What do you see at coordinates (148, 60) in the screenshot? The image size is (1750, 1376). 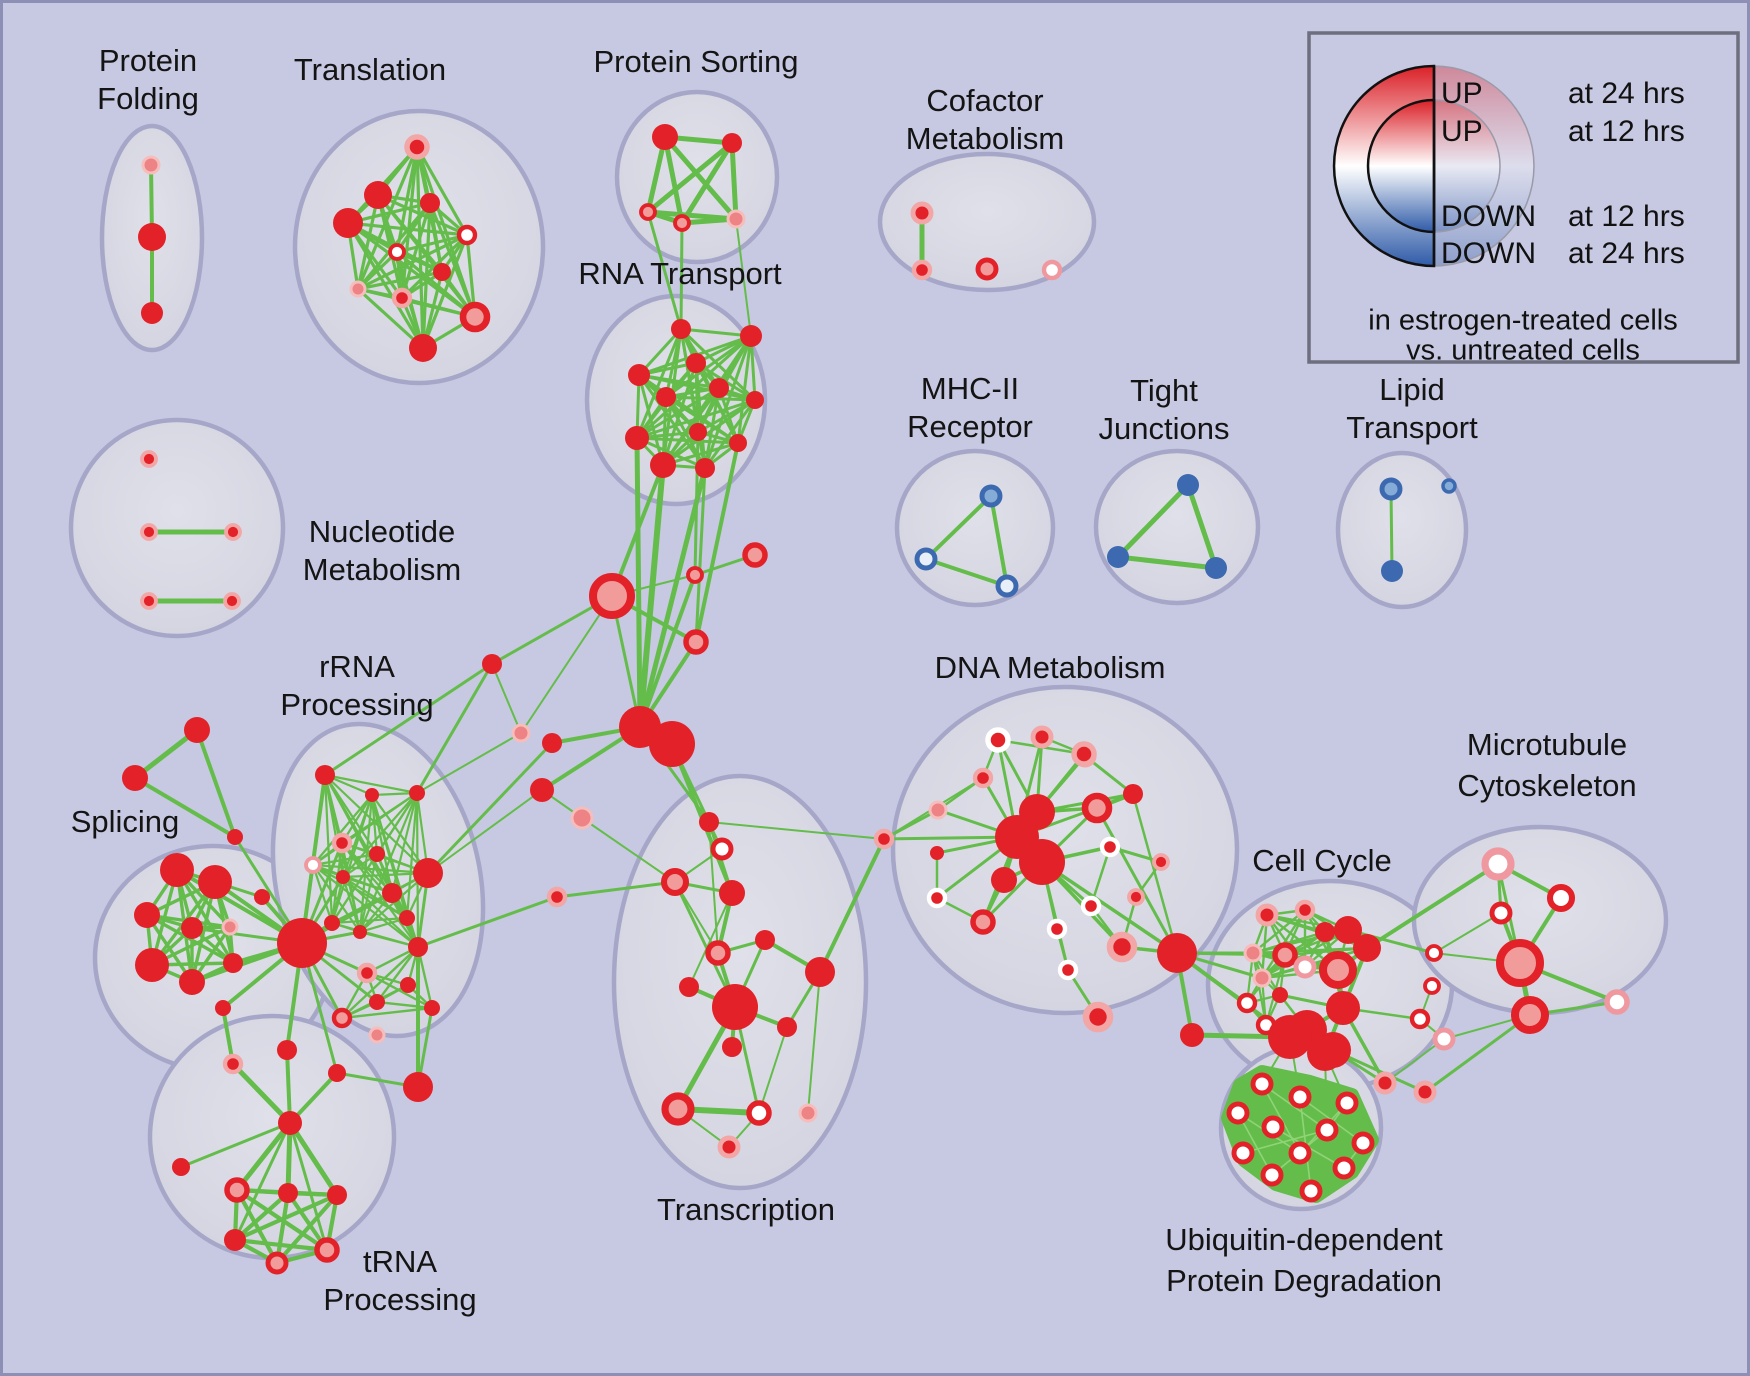 I see `pf-label-line1: Protein` at bounding box center [148, 60].